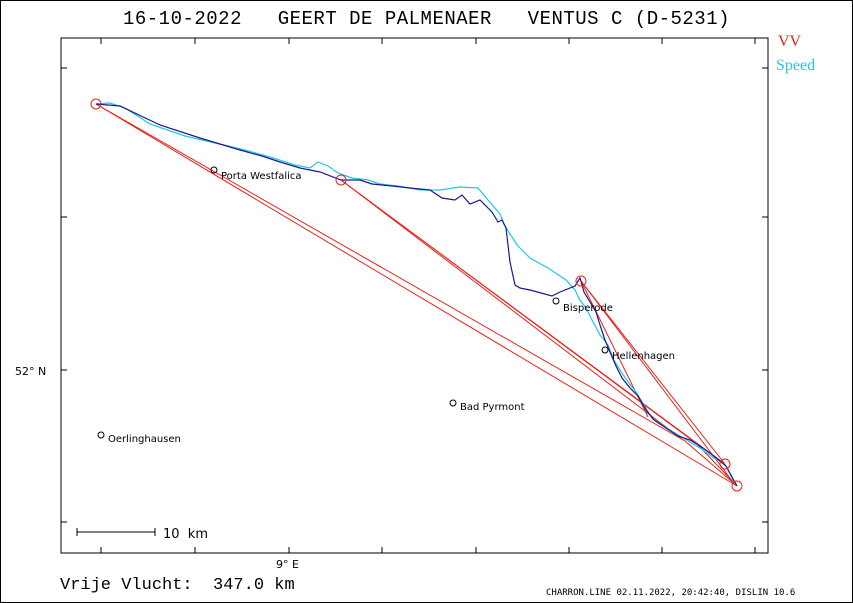  What do you see at coordinates (116, 532) in the screenshot?
I see `scalebar` at bounding box center [116, 532].